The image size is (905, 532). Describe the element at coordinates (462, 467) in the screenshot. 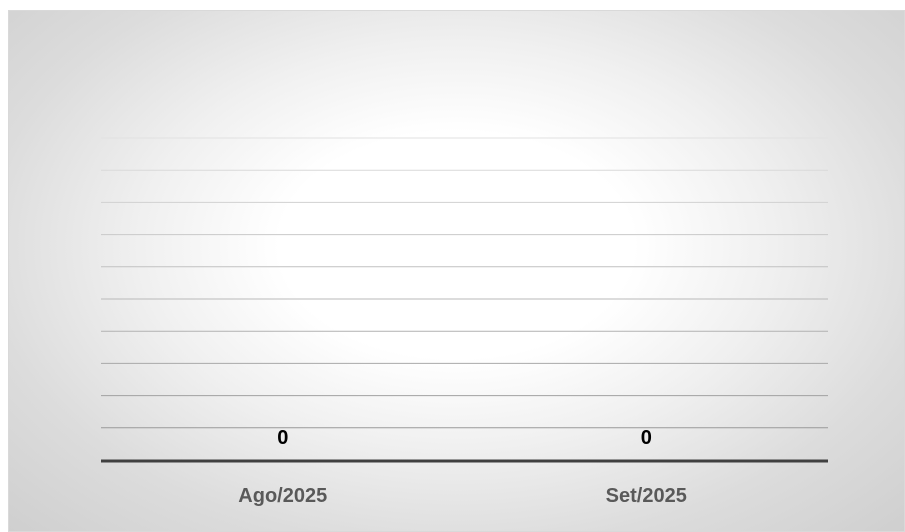

I see `bar-marks: 0 Ago/2025 0 Set/2025` at that location.